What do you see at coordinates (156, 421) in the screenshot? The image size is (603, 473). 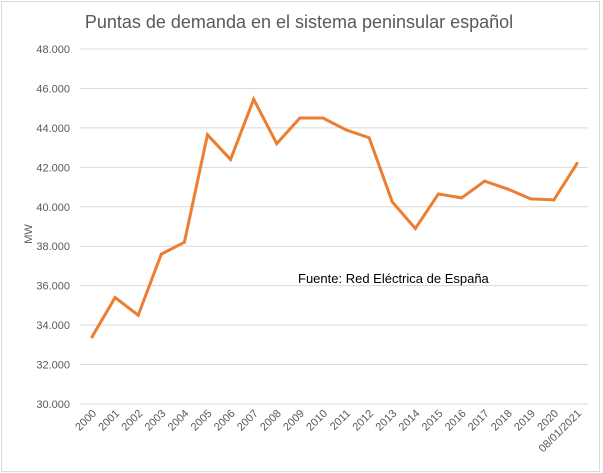 I see `x-tick-label: 2003` at bounding box center [156, 421].